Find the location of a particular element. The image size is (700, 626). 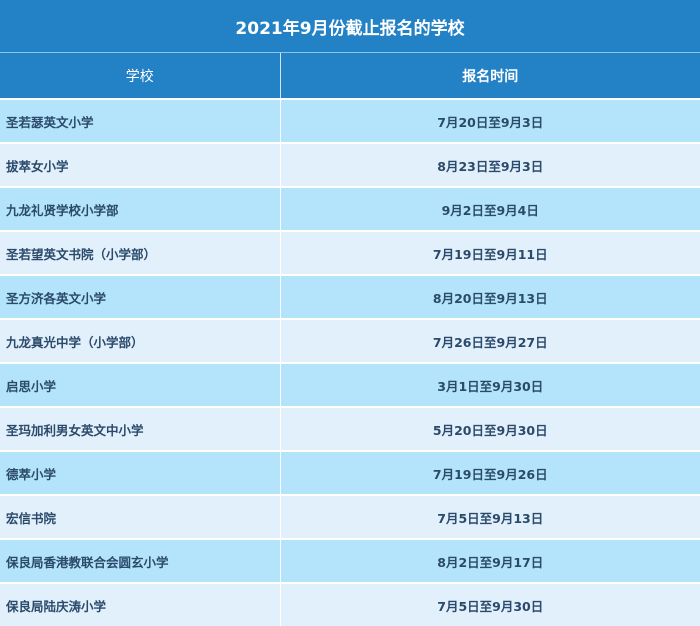

school-name: 拔萃女小学 is located at coordinates (140, 164).